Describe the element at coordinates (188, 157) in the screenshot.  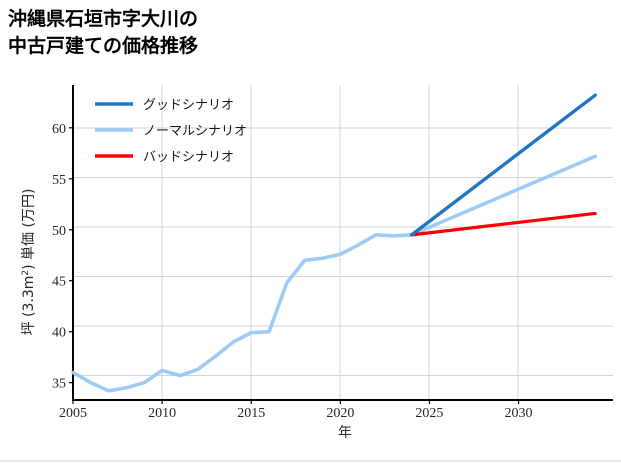
I see `legend-label-bad: バッドシナリオ` at that location.